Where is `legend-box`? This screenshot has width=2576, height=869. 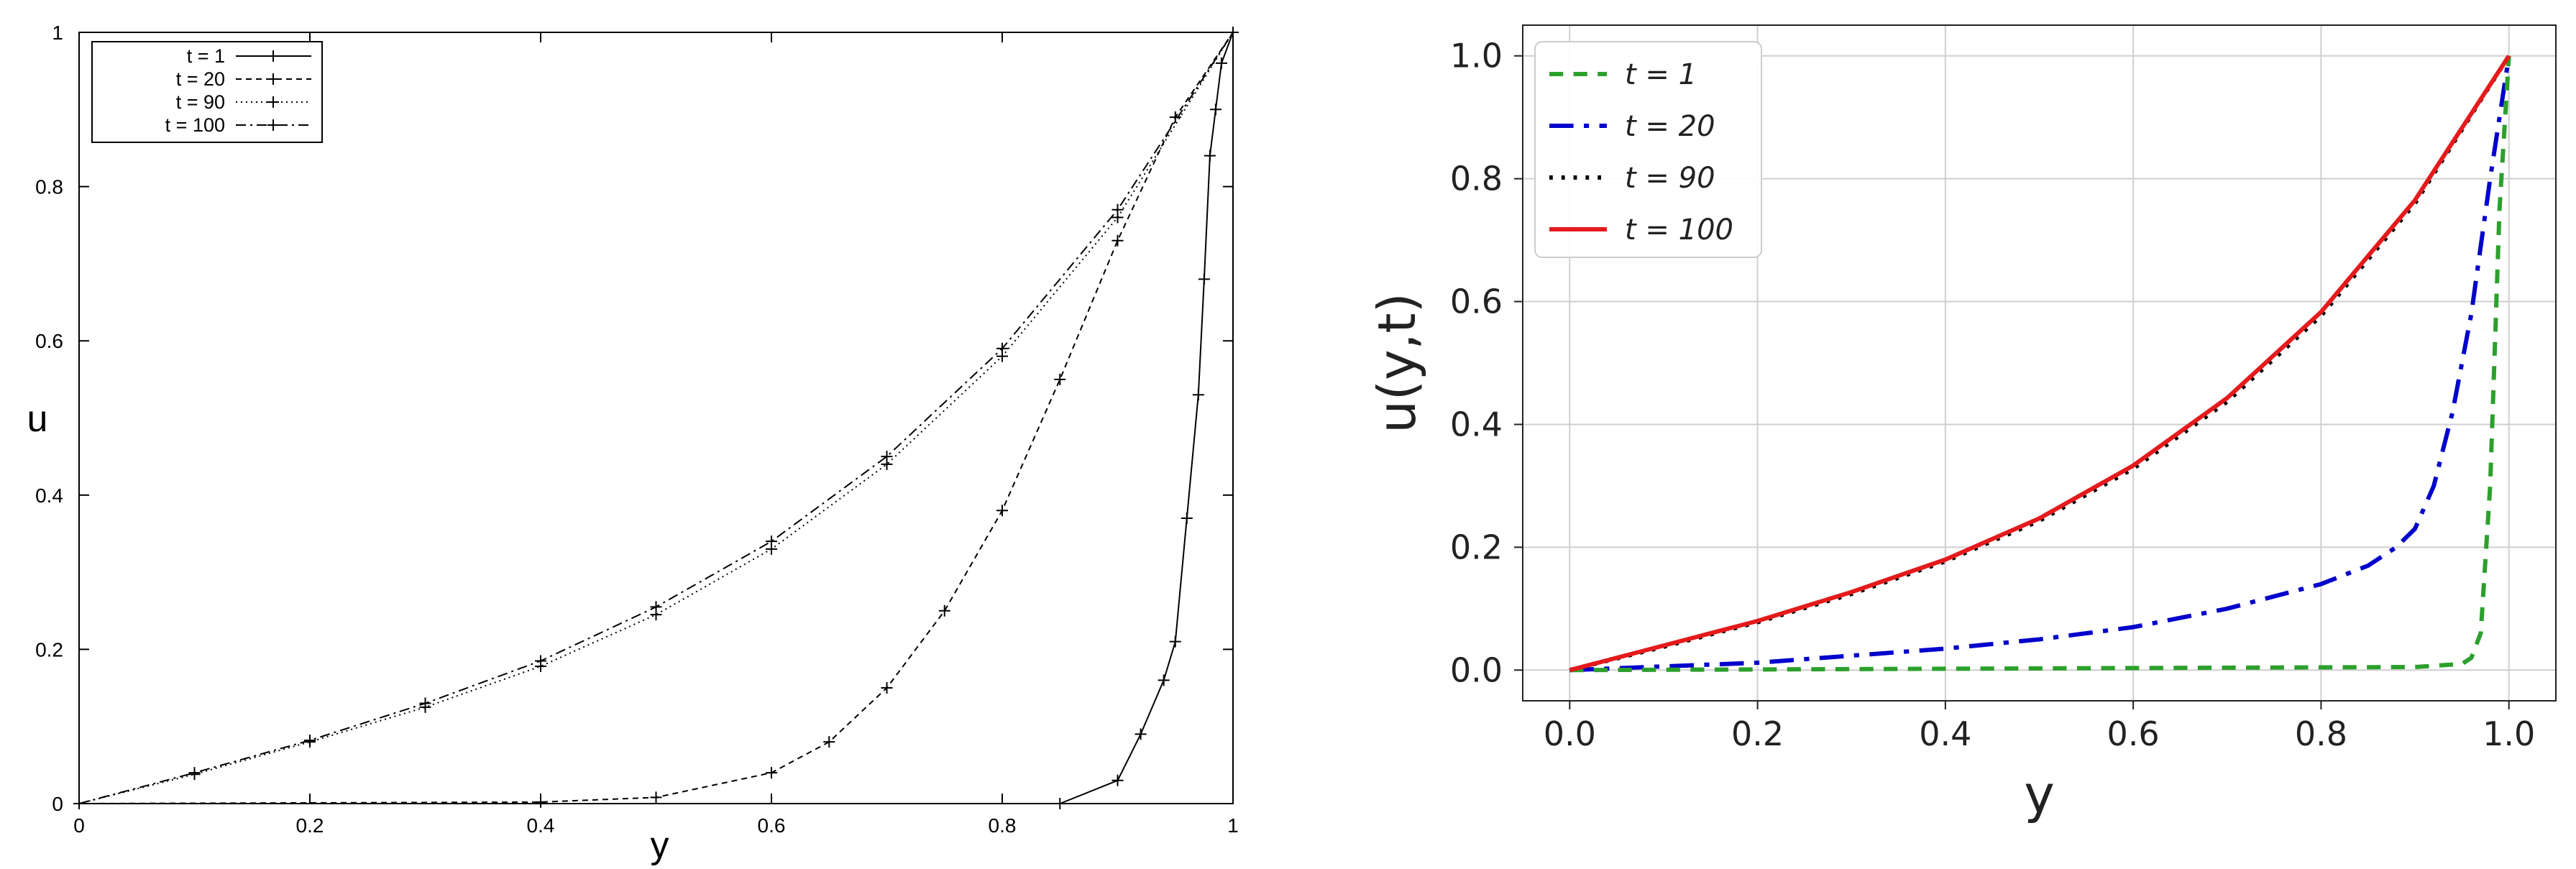
legend-box is located at coordinates (1648, 149).